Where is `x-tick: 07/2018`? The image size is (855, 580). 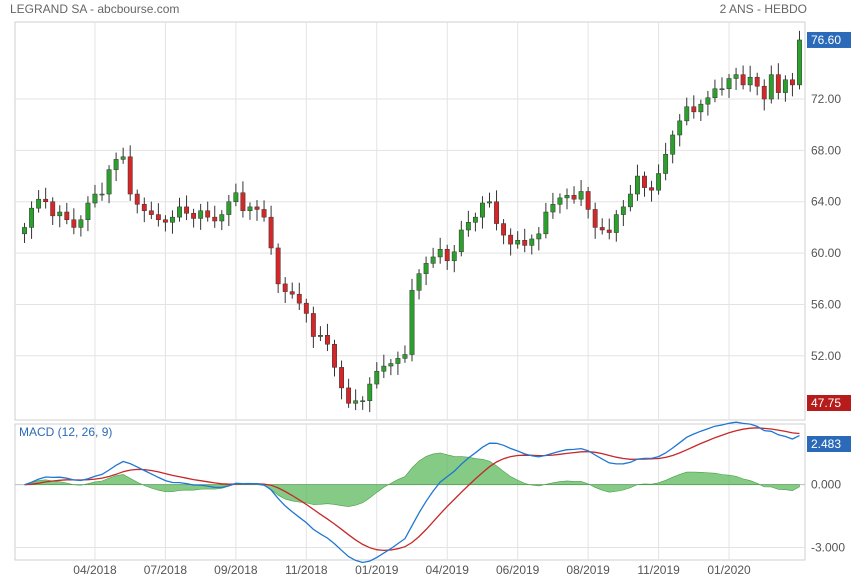 x-tick: 07/2018 is located at coordinates (166, 570).